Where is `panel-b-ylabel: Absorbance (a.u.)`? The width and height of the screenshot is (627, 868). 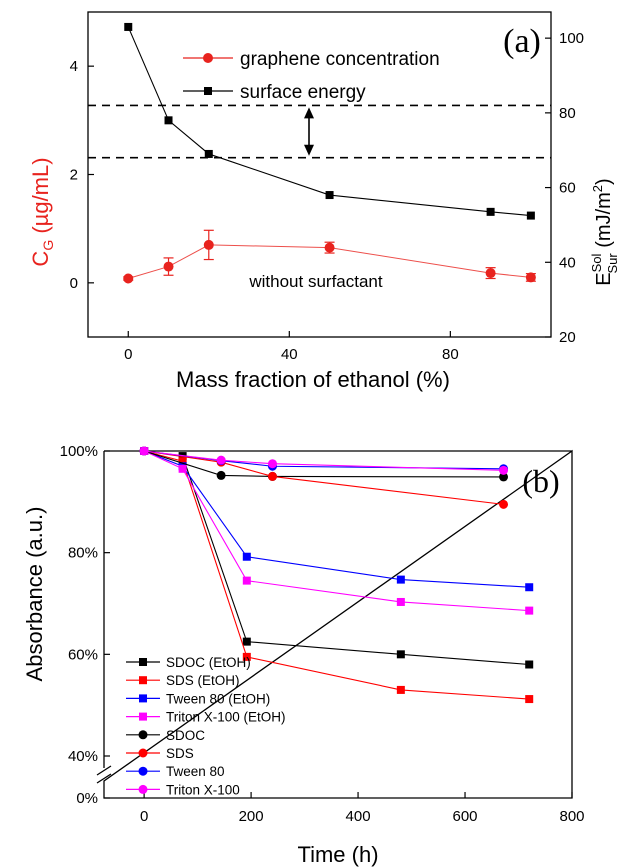 panel-b-ylabel: Absorbance (a.u.) is located at coordinates (34, 594).